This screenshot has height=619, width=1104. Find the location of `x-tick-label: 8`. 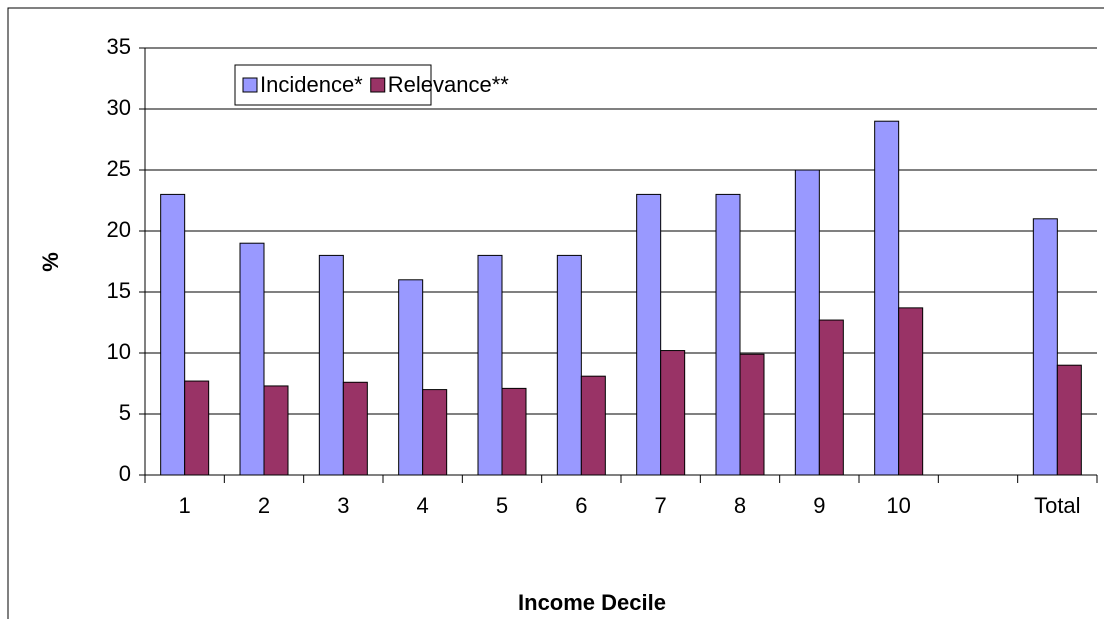

x-tick-label: 8 is located at coordinates (740, 505).